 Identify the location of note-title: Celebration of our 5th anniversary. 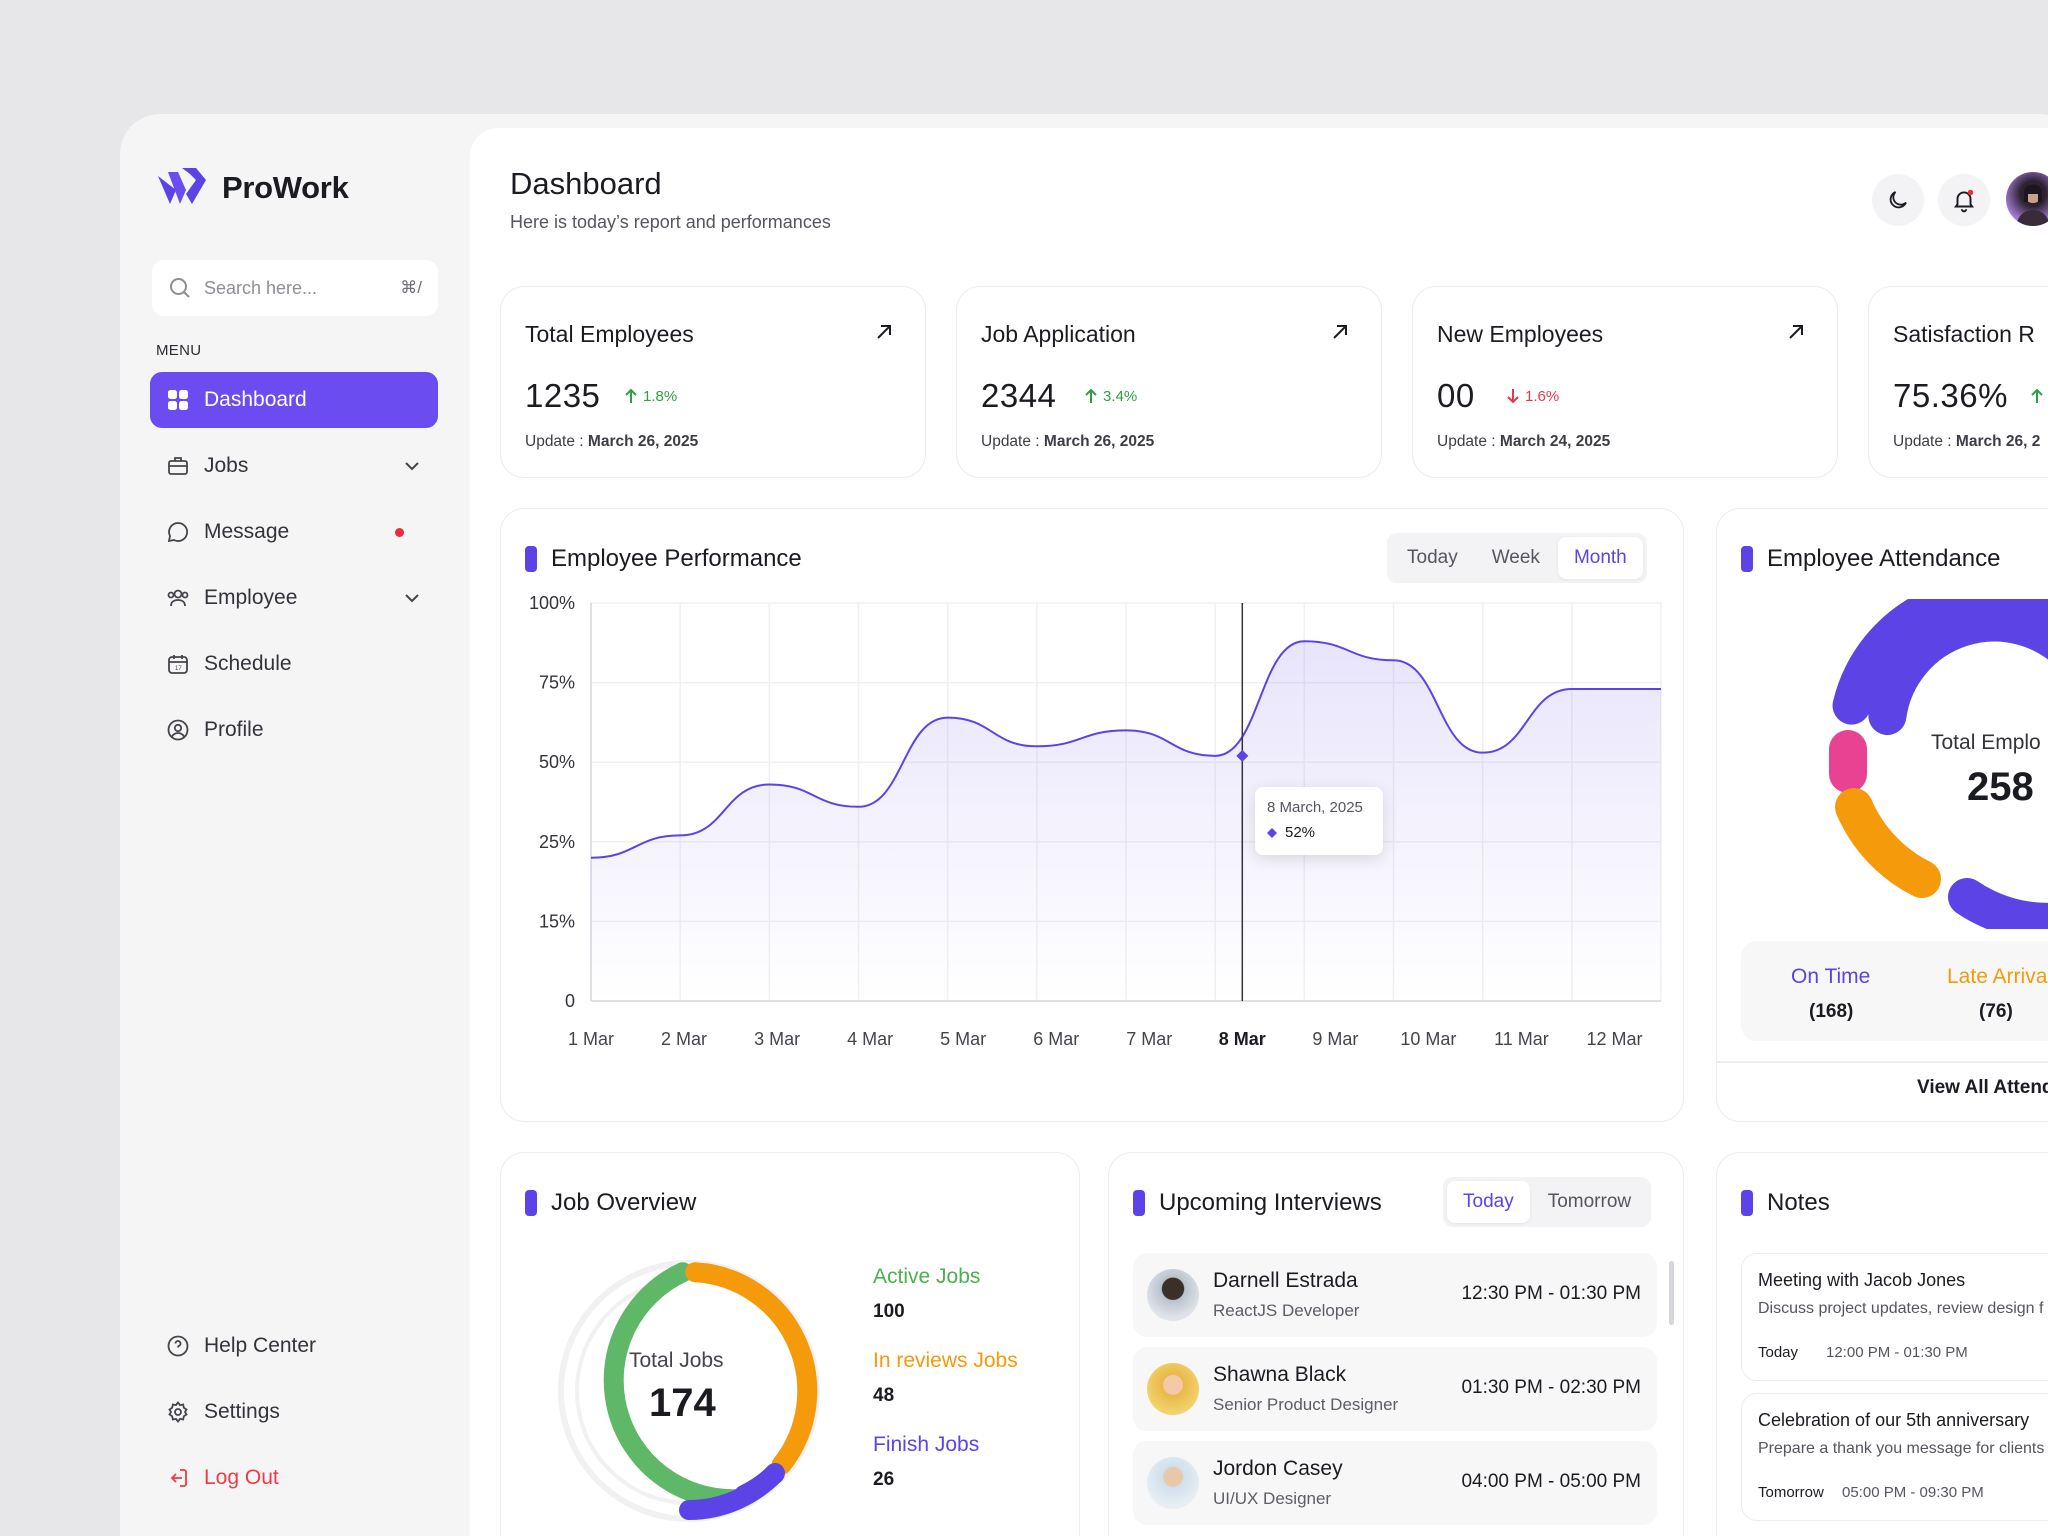
(1894, 1420).